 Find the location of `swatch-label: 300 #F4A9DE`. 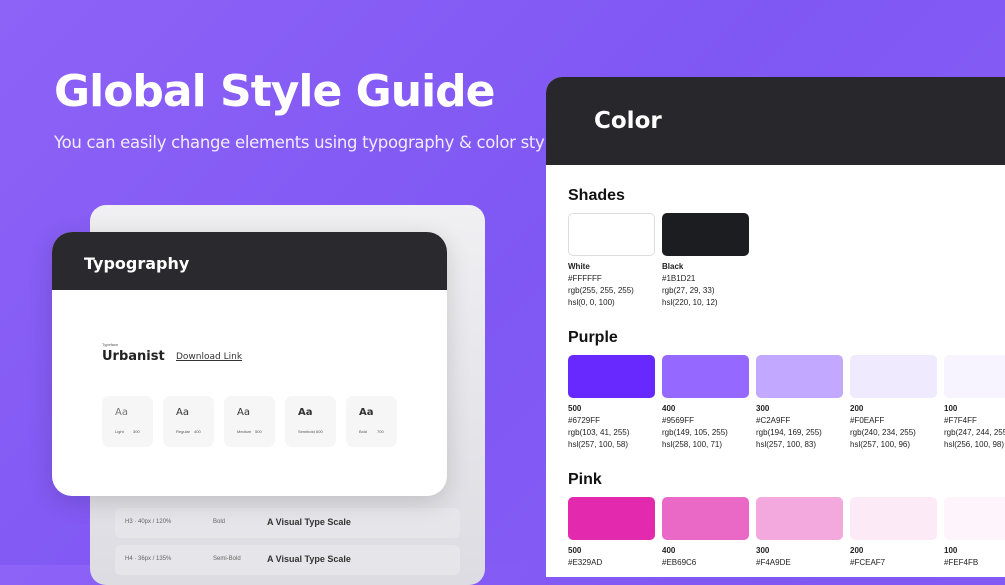

swatch-label: 300 #F4A9DE is located at coordinates (773, 557).